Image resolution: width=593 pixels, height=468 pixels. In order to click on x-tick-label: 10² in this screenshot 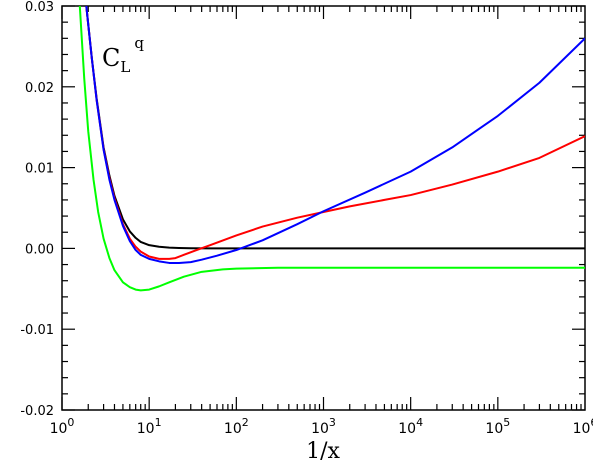, I will do `click(236, 426)`.